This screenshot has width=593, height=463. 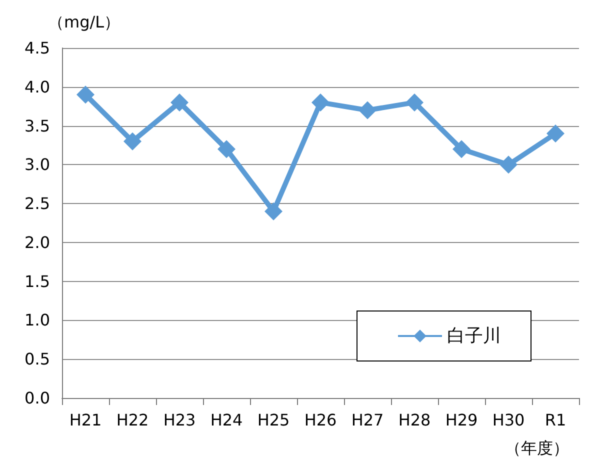 I want to click on y-tick-label: 2.0, so click(x=37, y=242).